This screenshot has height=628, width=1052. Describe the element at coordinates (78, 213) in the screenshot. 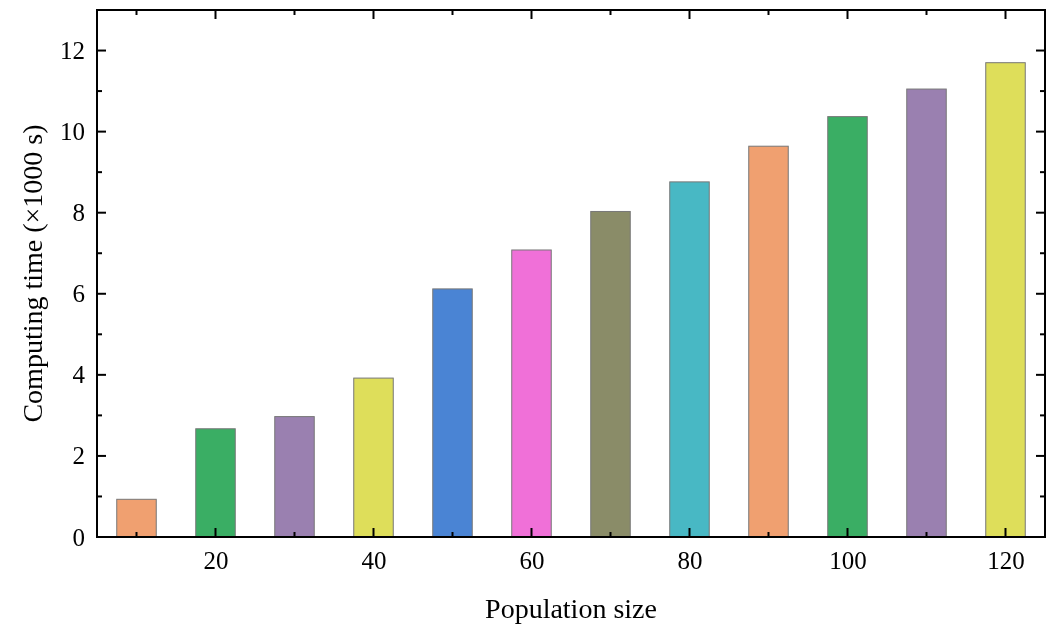

I see `y-tick-label: 8` at that location.